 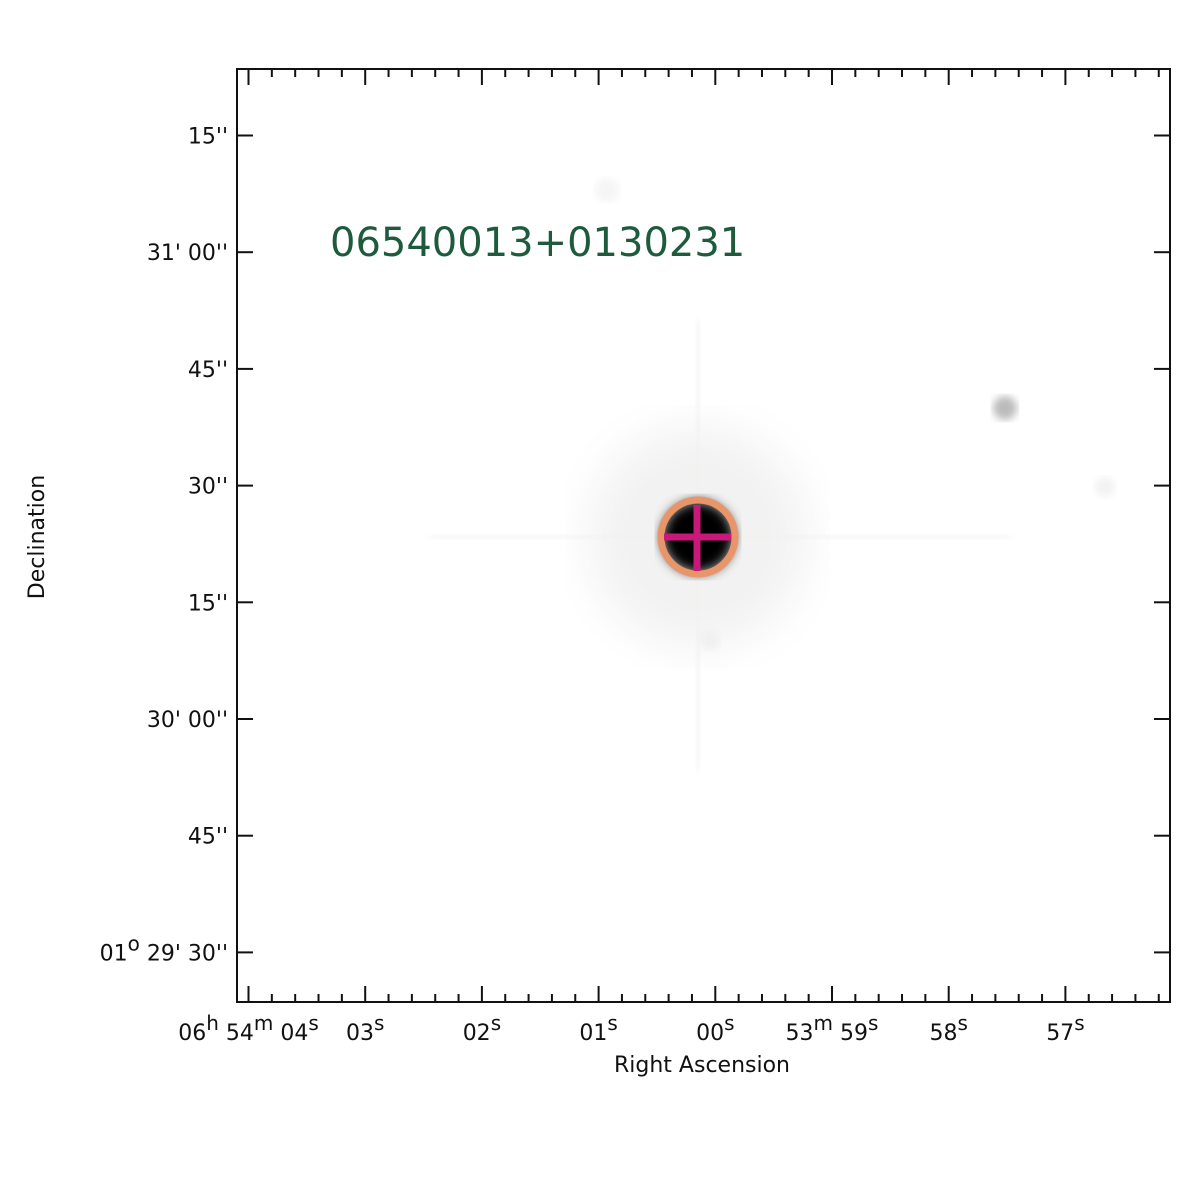 I want to click on y-tick-label: 30' 00'', so click(x=187, y=720).